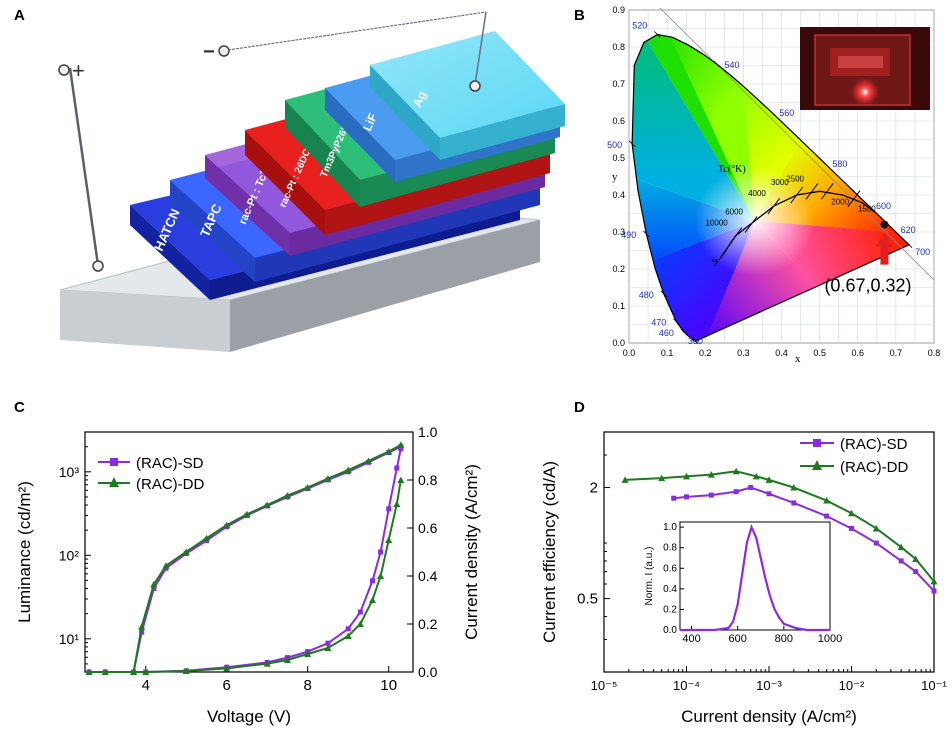 The width and height of the screenshot is (952, 731). Describe the element at coordinates (934, 353) in the screenshot. I see `cie-x-tick: 0.8` at that location.